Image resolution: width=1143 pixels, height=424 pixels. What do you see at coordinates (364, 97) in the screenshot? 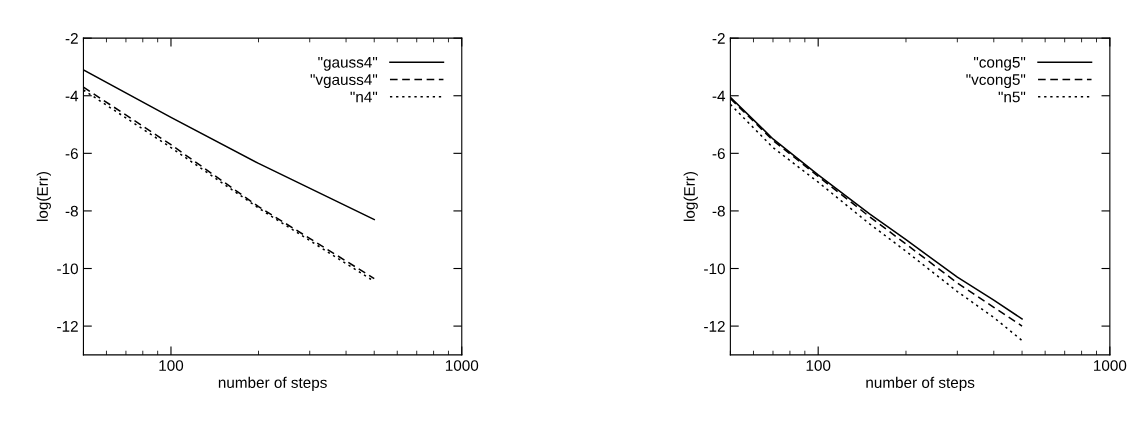
I see `legend-label: "n4"` at bounding box center [364, 97].